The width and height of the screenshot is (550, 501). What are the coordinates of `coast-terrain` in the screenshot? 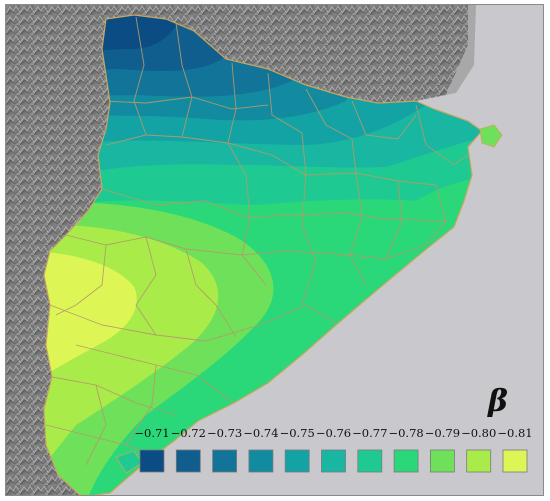 It's located at (461, 50).